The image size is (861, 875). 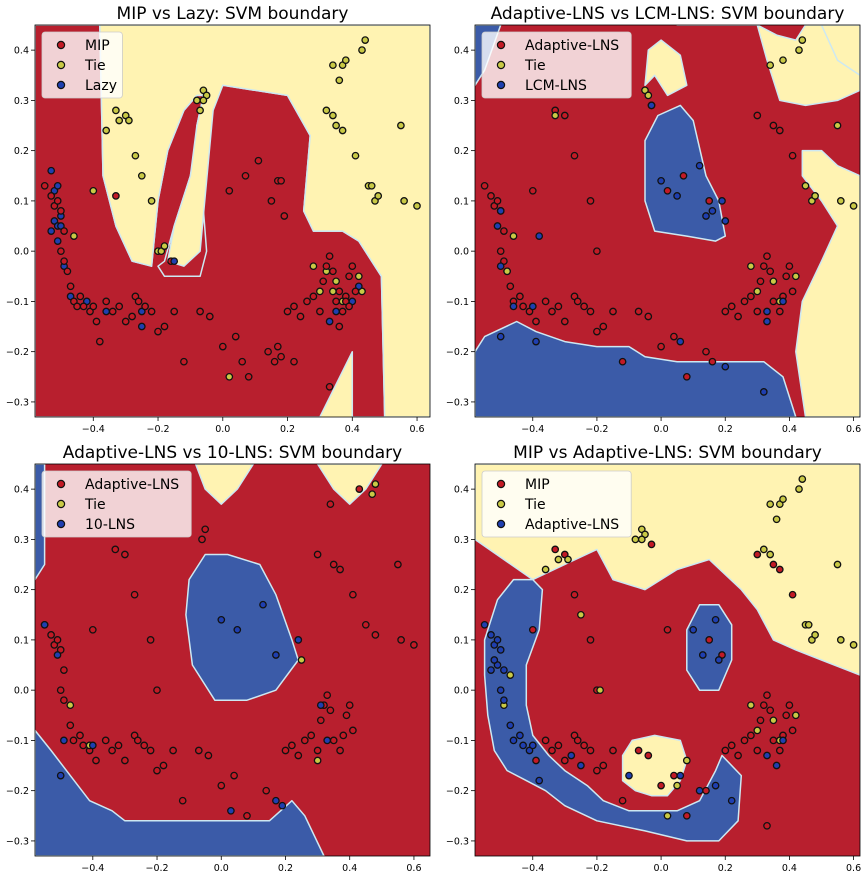 What do you see at coordinates (661, 429) in the screenshot?
I see `x-tick-label: 0.0` at bounding box center [661, 429].